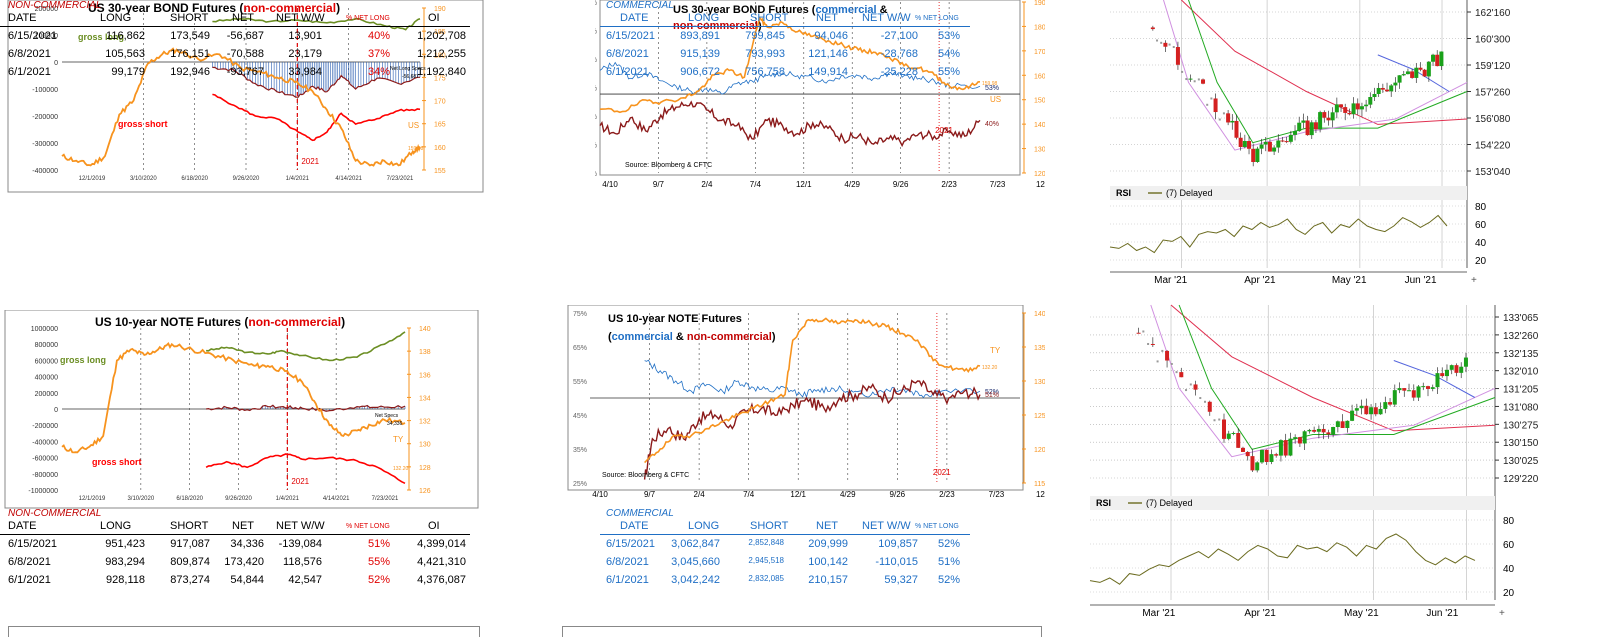 The image size is (1600, 637). Describe the element at coordinates (798, 494) in the screenshot. I see `x-tick-label: 12/1` at that location.